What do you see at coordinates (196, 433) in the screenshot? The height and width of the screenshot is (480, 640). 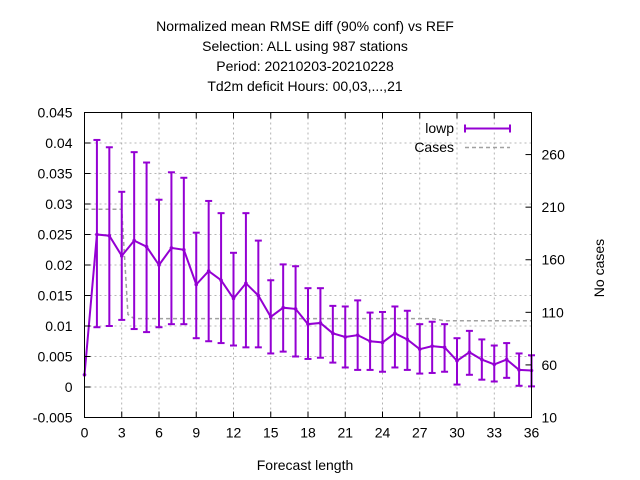 I see `x-tick-label: 9` at bounding box center [196, 433].